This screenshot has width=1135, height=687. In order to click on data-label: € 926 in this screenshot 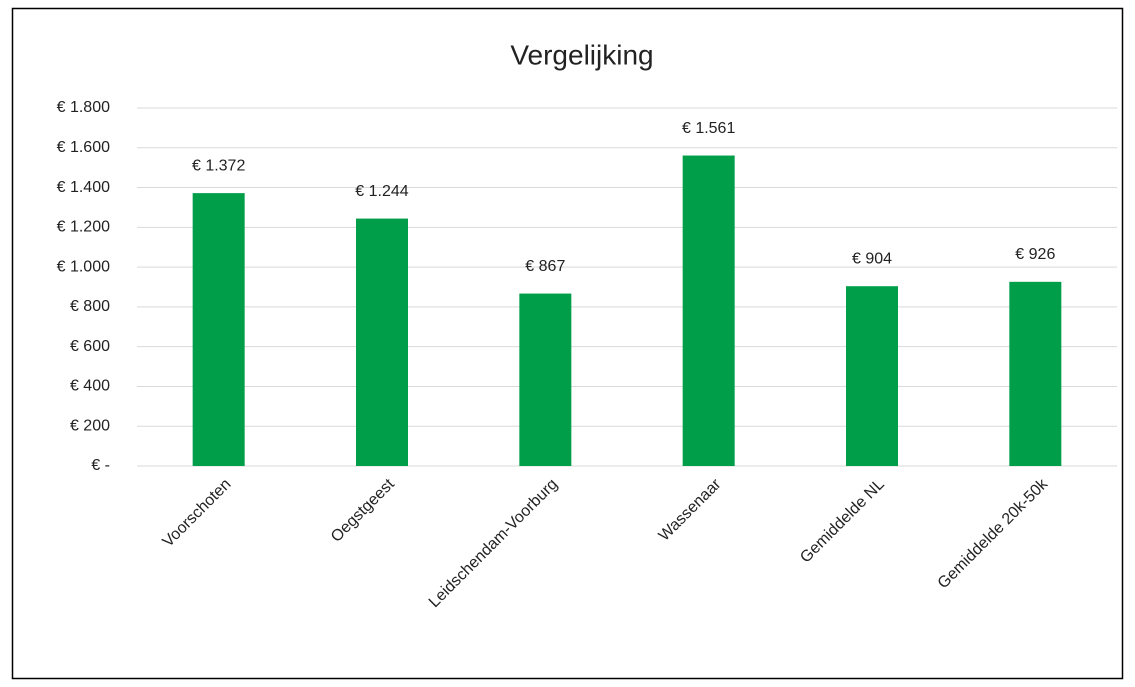, I will do `click(1035, 254)`.